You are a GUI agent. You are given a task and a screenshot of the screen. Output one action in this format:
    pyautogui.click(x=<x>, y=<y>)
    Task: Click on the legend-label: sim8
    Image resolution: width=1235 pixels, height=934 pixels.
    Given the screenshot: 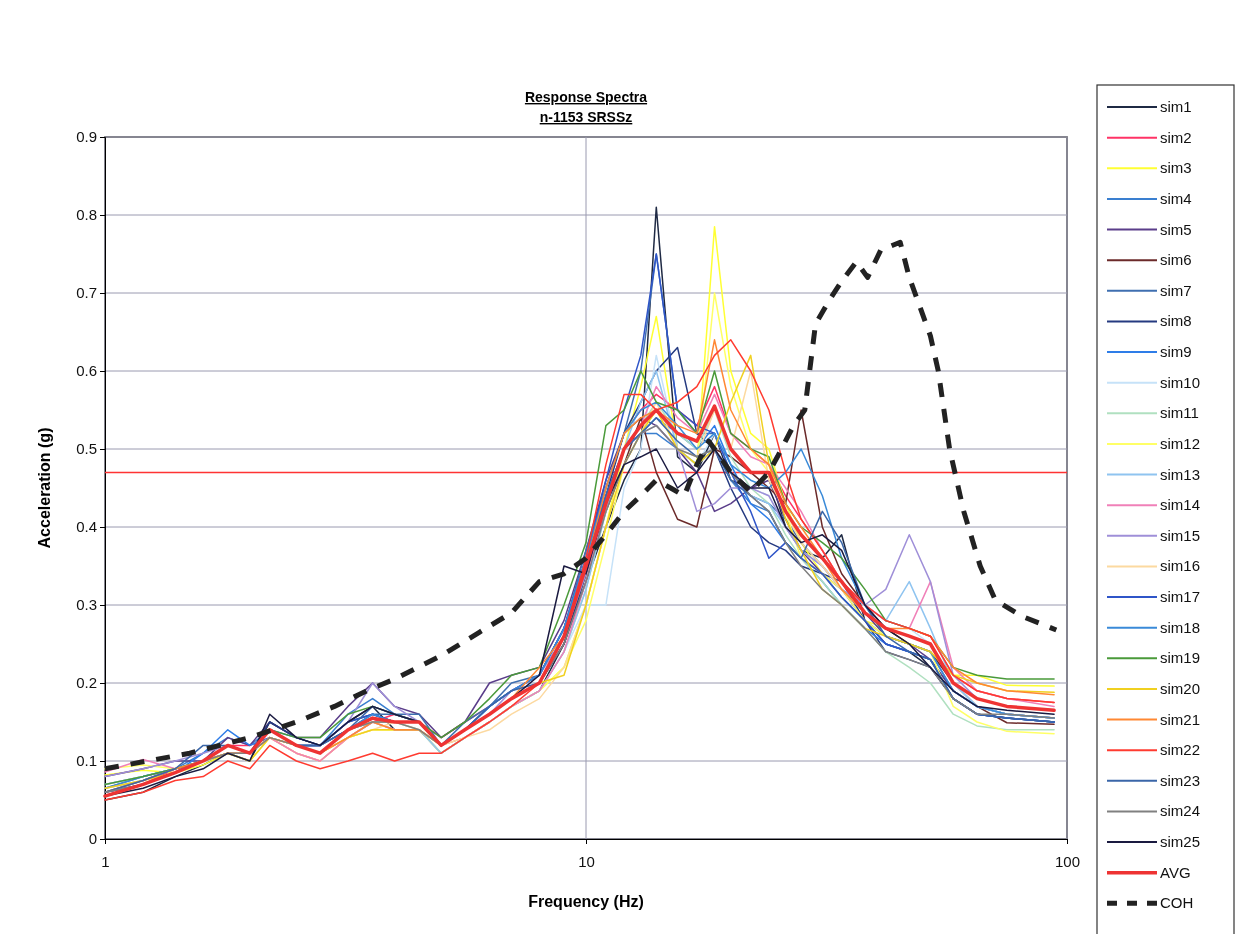 What is the action you would take?
    pyautogui.click(x=1176, y=321)
    